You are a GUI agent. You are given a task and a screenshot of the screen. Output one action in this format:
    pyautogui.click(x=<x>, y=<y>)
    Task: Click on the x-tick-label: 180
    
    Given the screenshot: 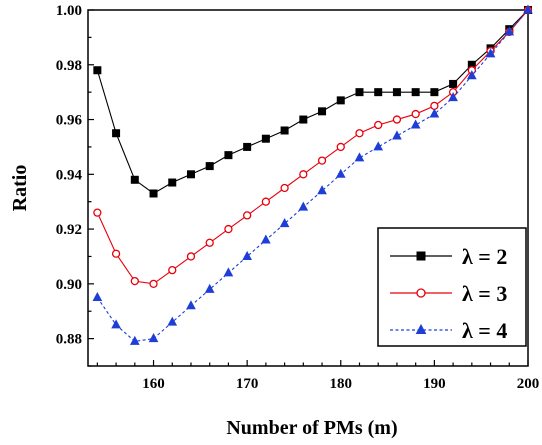 What is the action you would take?
    pyautogui.click(x=341, y=384)
    